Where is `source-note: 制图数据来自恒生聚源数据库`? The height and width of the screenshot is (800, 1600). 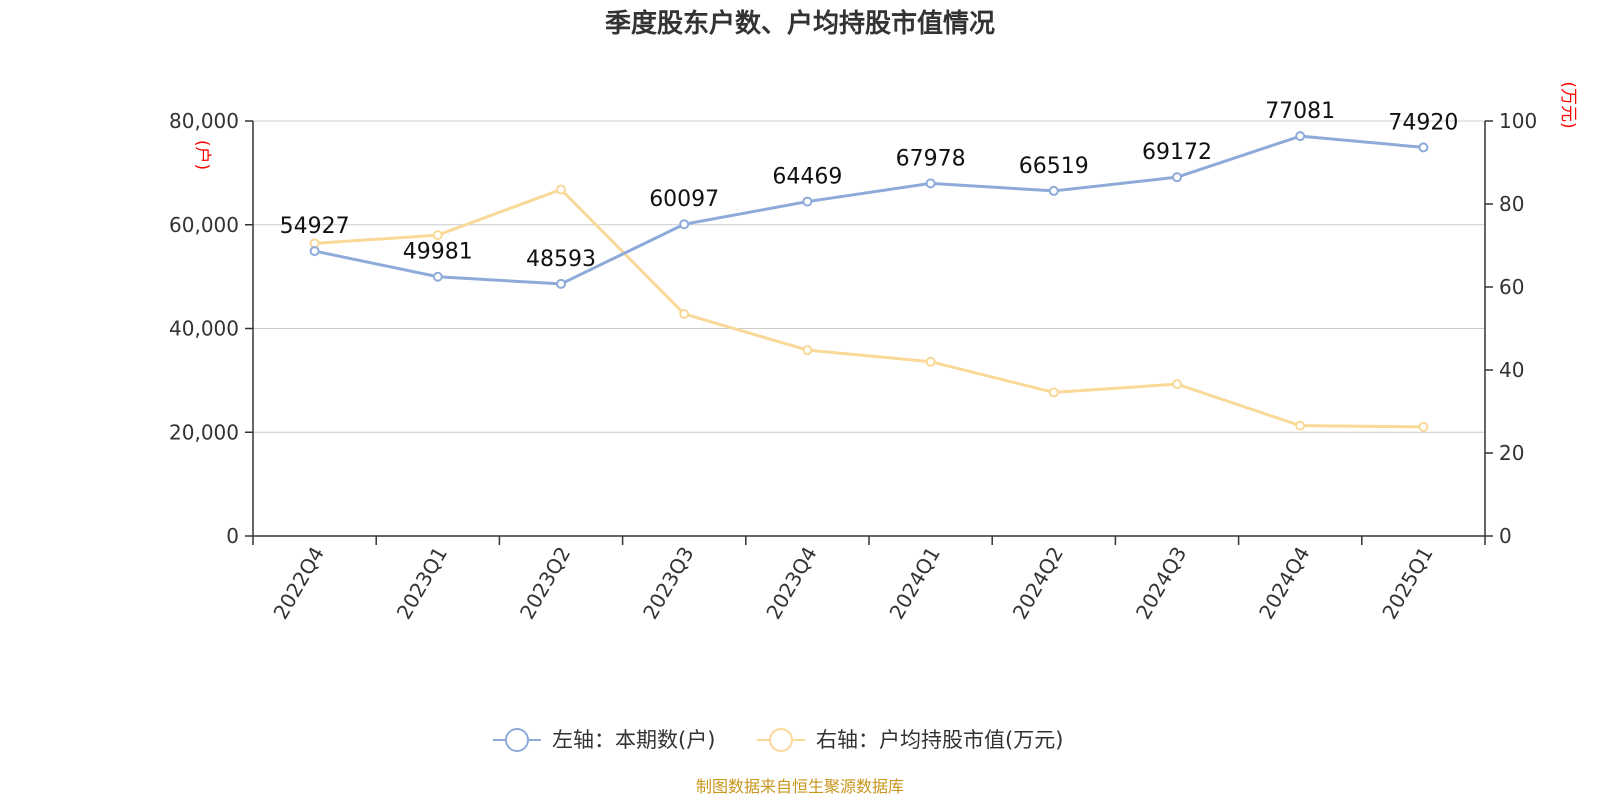 source-note: 制图数据来自恒生聚源数据库 is located at coordinates (800, 786).